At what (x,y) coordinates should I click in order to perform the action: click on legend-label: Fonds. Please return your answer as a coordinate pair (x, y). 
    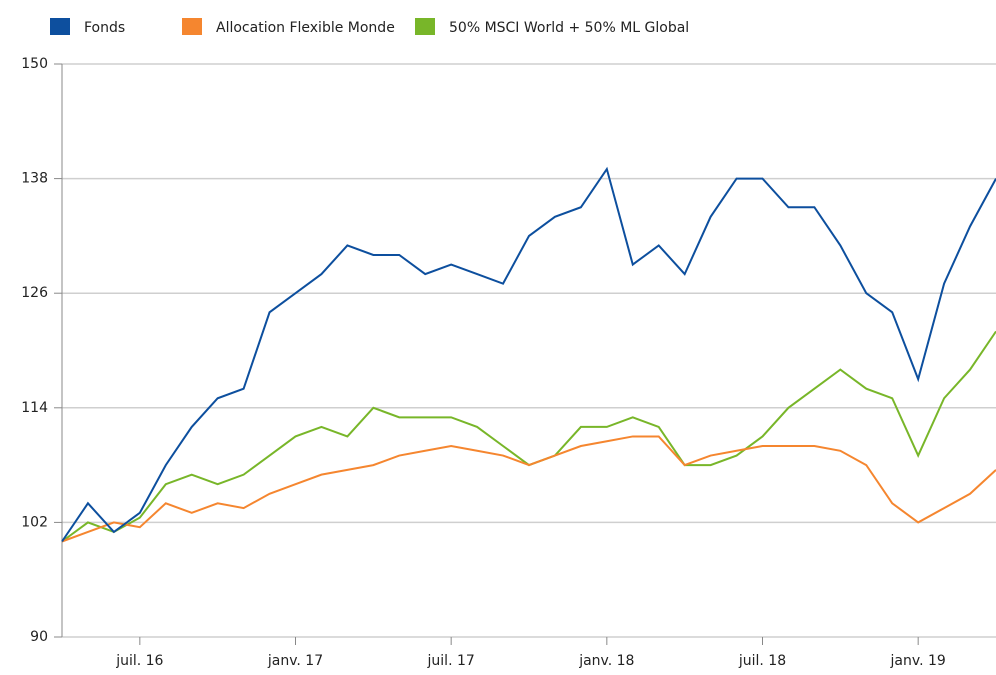
    Looking at the image, I should click on (104, 28).